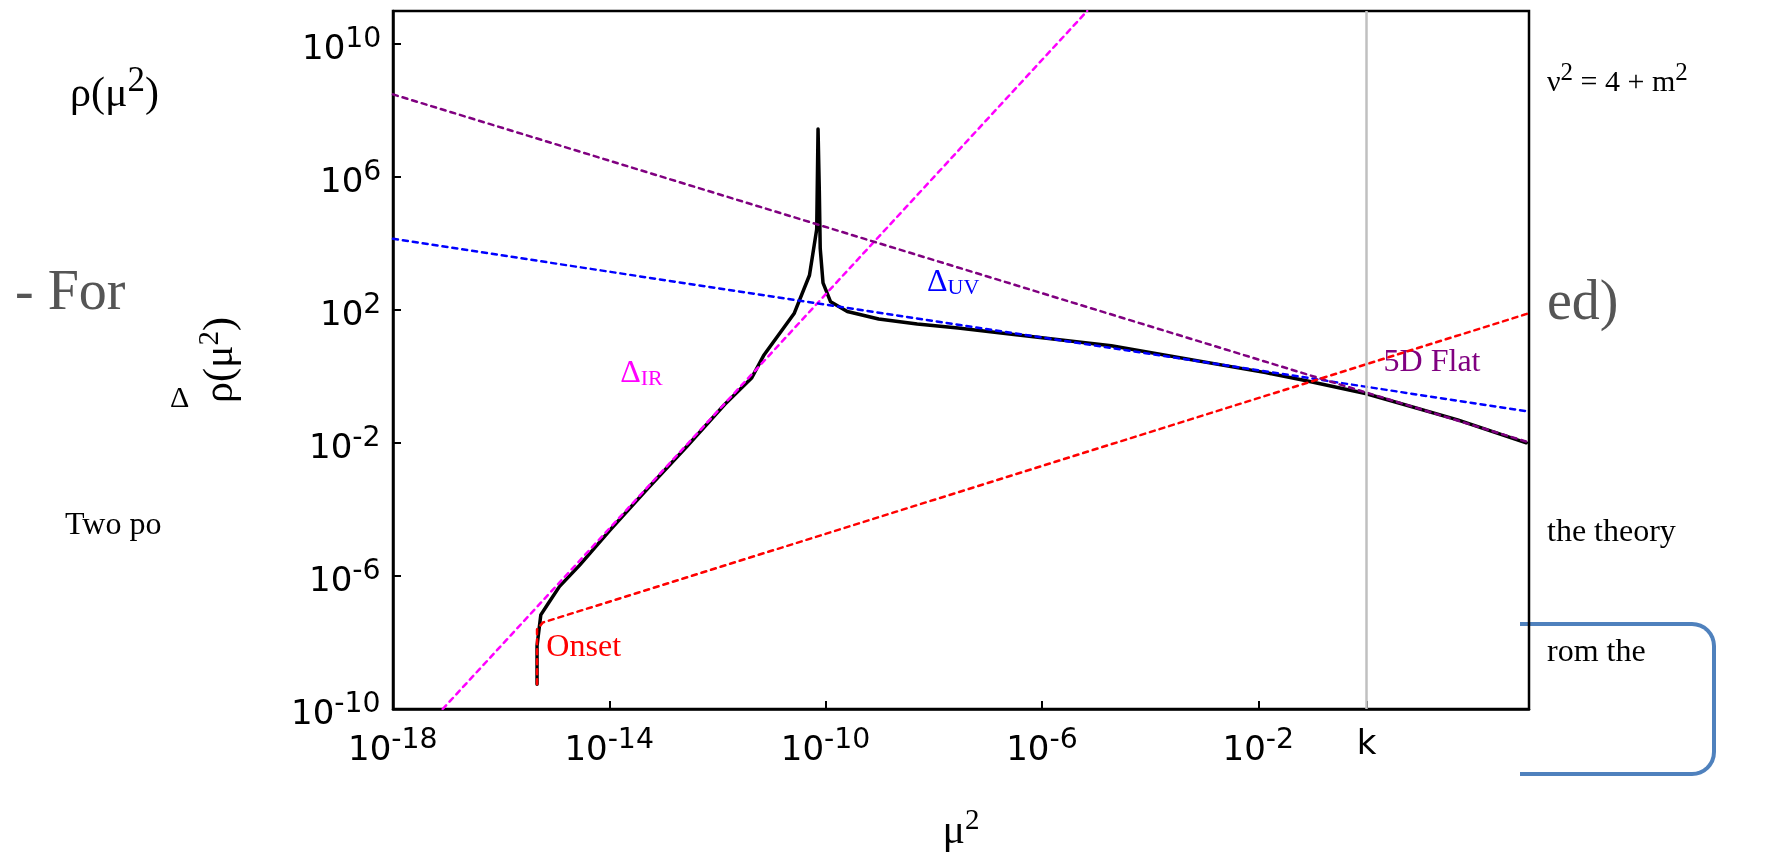  What do you see at coordinates (1258, 745) in the screenshot?
I see `x-tick-label: 10$^{-2}$` at bounding box center [1258, 745].